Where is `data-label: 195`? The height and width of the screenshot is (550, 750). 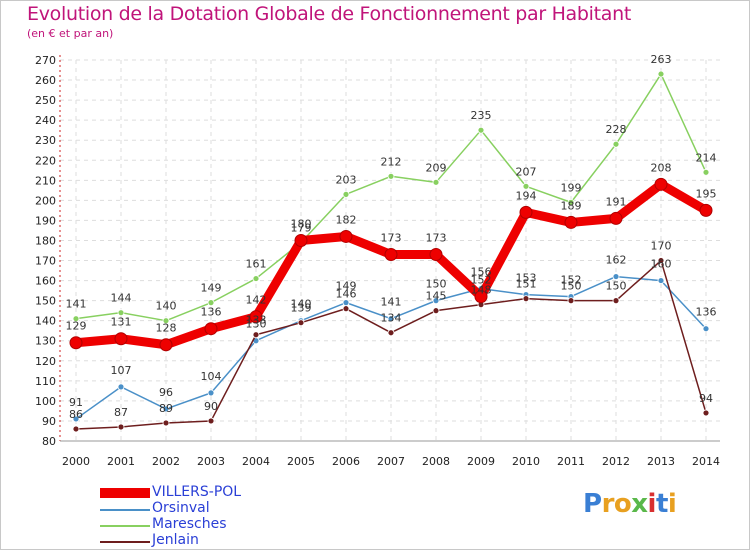 data-label: 195 is located at coordinates (706, 193).